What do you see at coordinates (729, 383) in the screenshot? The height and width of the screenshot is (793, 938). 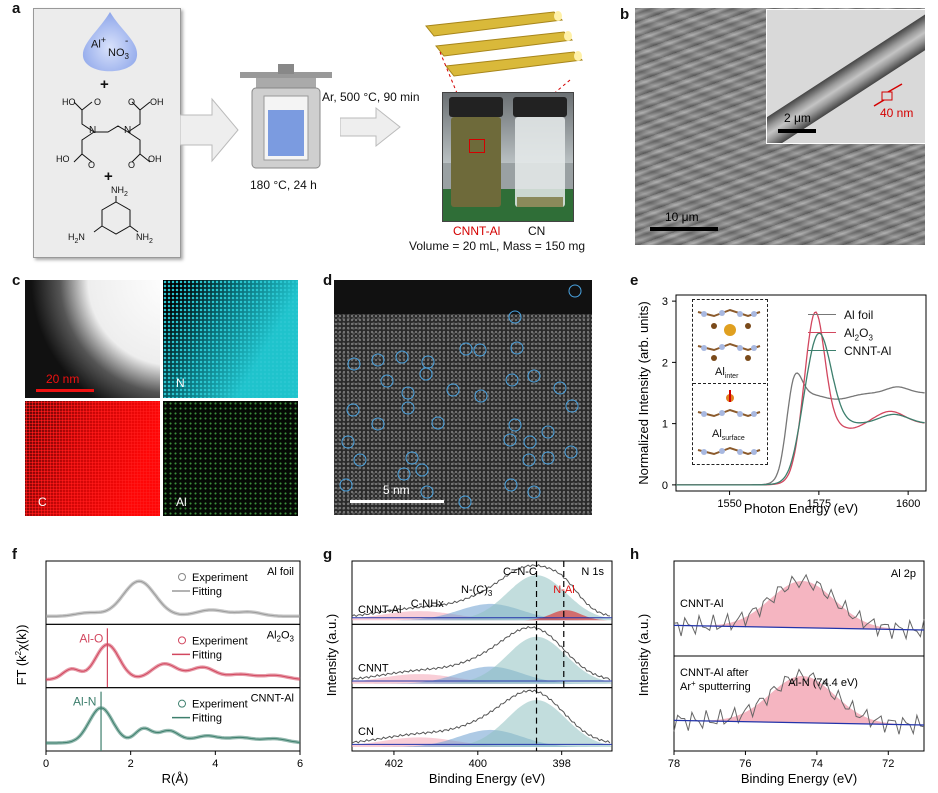 I see `e-inset-divider` at bounding box center [729, 383].